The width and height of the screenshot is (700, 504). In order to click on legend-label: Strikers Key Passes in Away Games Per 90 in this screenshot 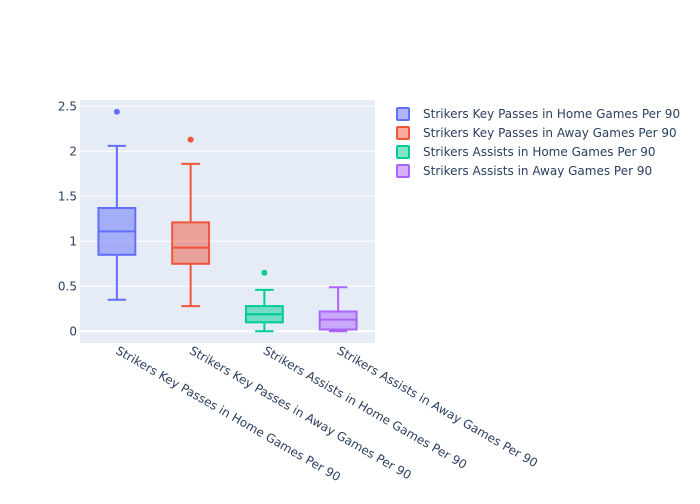, I will do `click(550, 133)`.